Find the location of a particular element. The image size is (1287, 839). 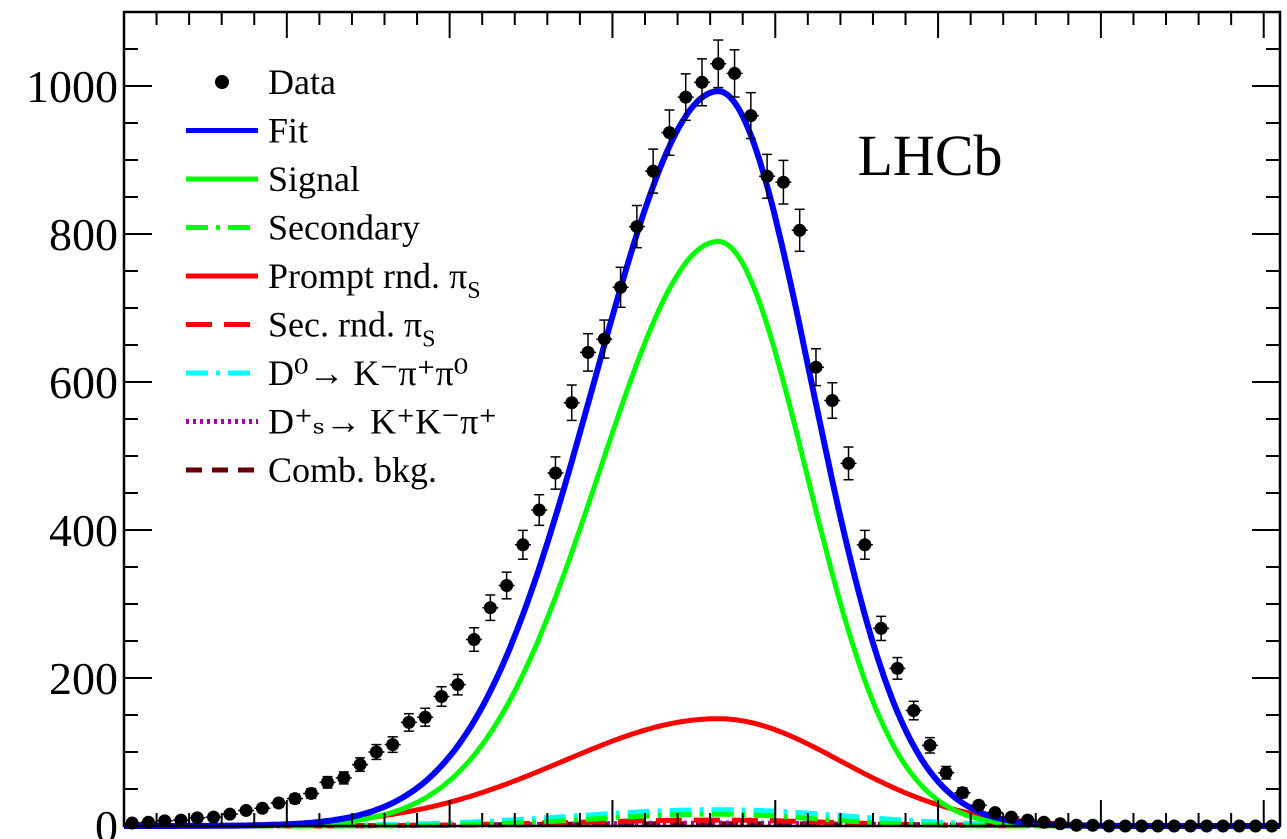

legend-label: Data is located at coordinates (302, 82).